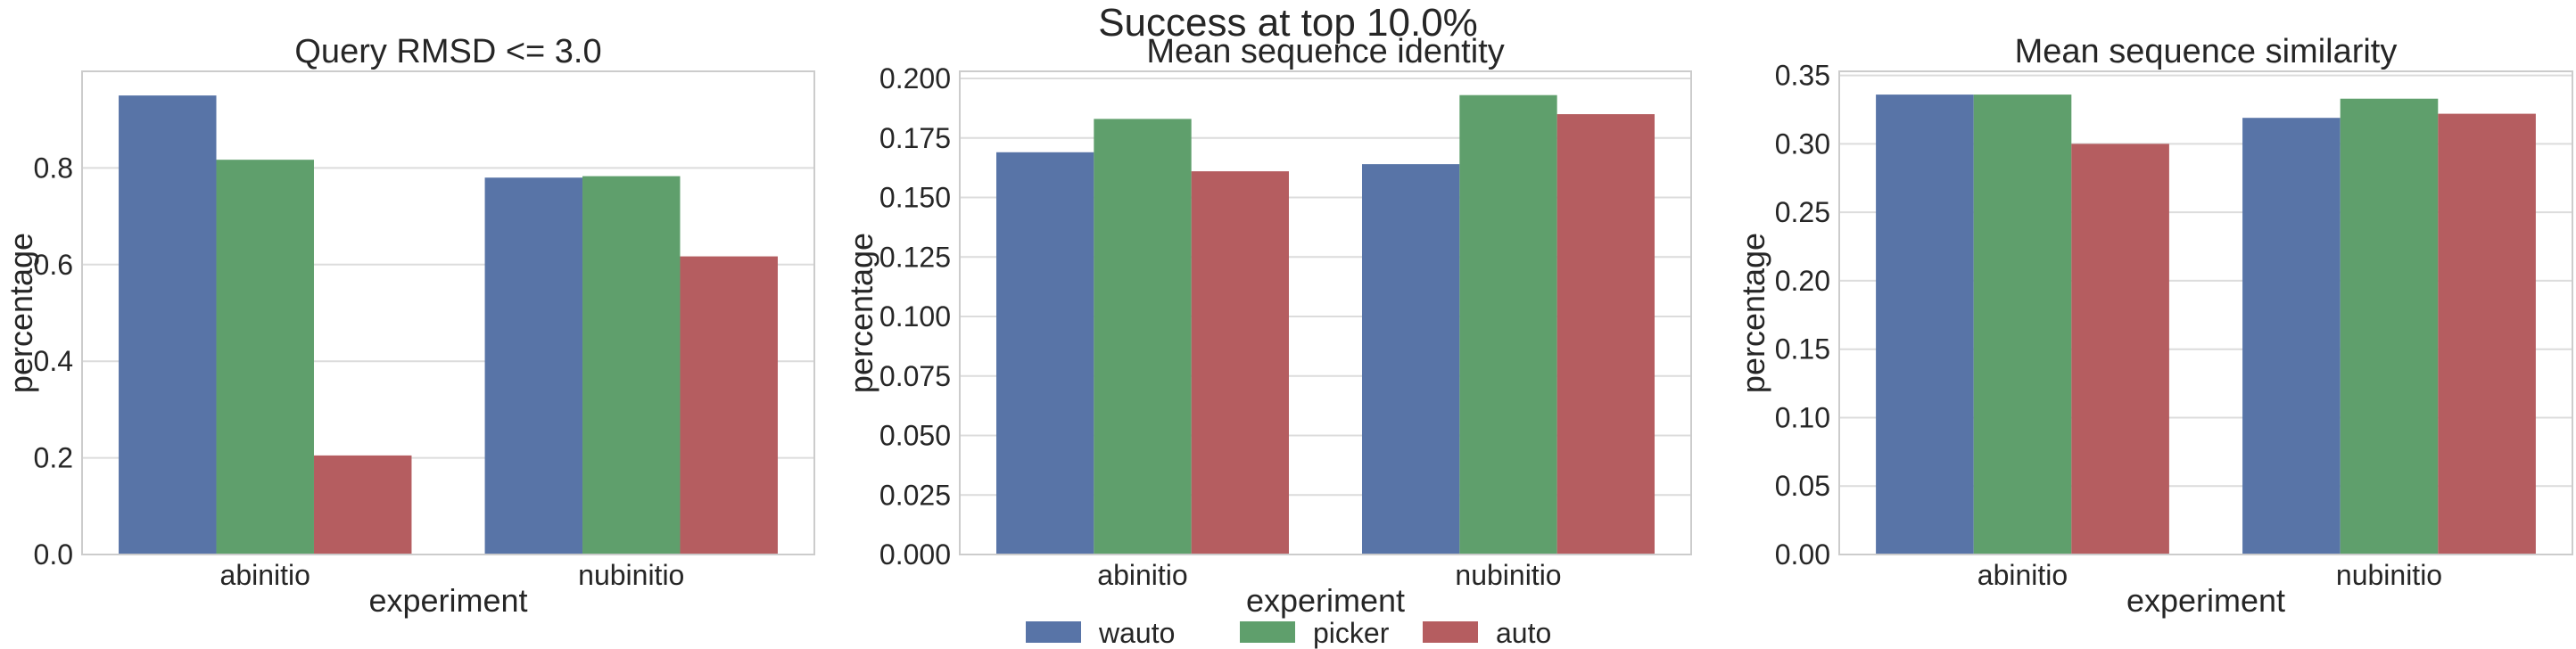 The image size is (2576, 649). I want to click on y-tick-label: 0.050, so click(915, 436).